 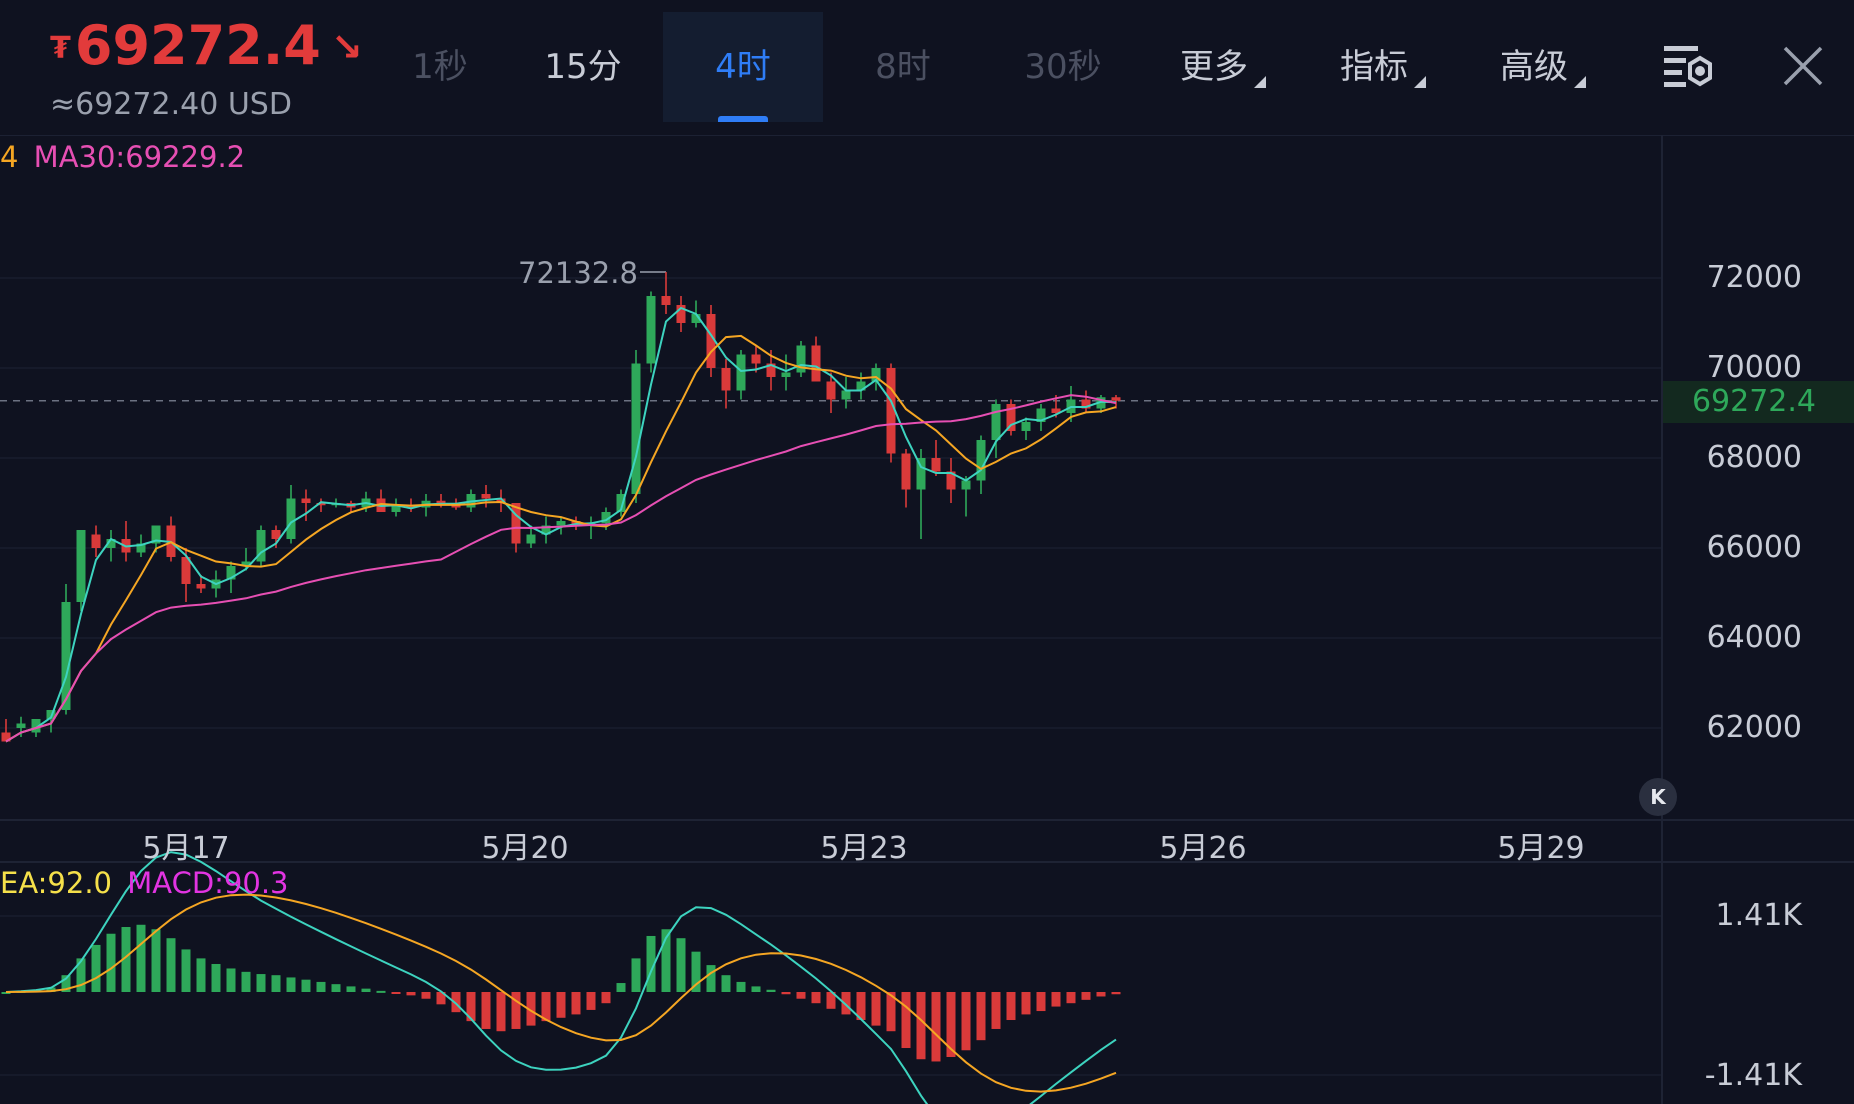 What do you see at coordinates (60, 48) in the screenshot?
I see `currency-symbol: ₮` at bounding box center [60, 48].